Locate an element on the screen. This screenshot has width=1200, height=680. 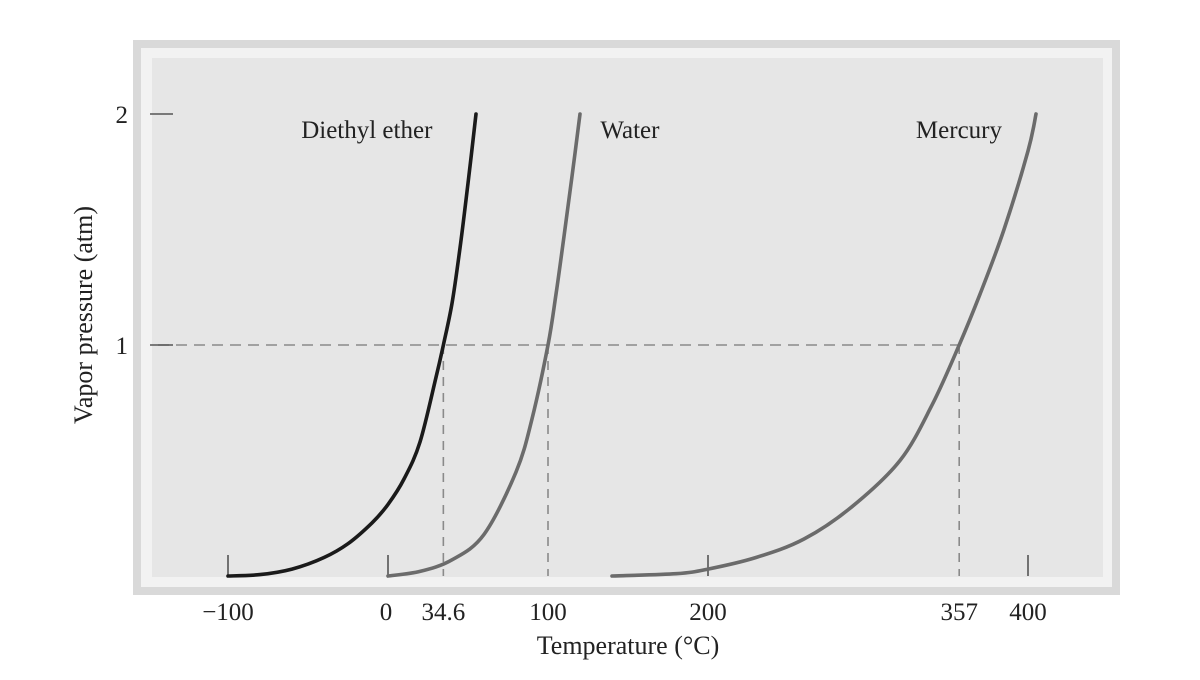
x-tick-label-400: 400 is located at coordinates (1028, 612).